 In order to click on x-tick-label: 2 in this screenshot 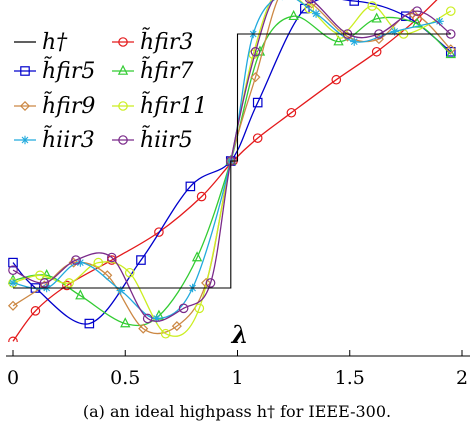, I will do `click(462, 378)`.